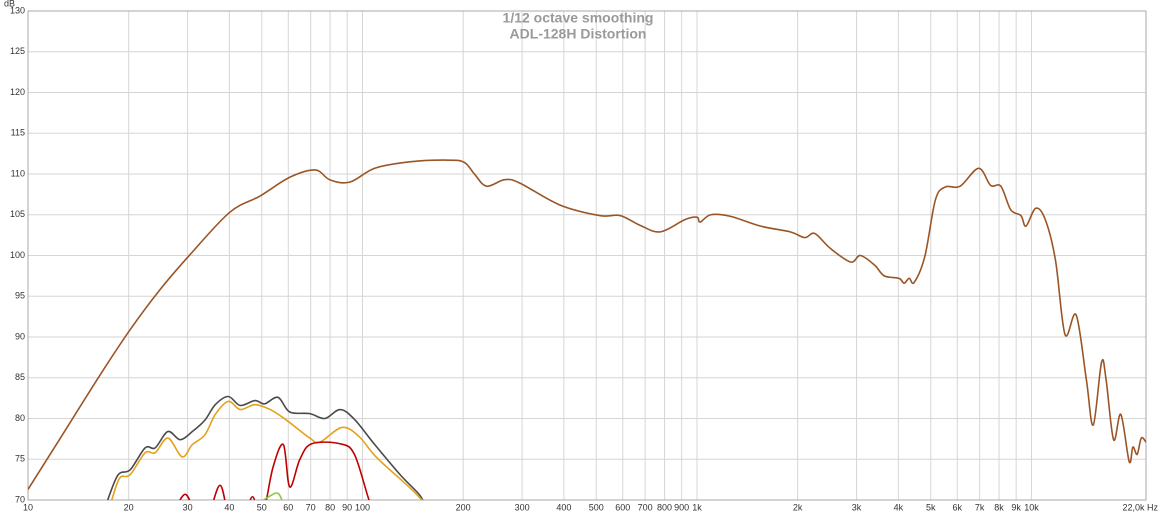 This screenshot has height=516, width=1160. What do you see at coordinates (20, 377) in the screenshot?
I see `y-tick-label: 85` at bounding box center [20, 377].